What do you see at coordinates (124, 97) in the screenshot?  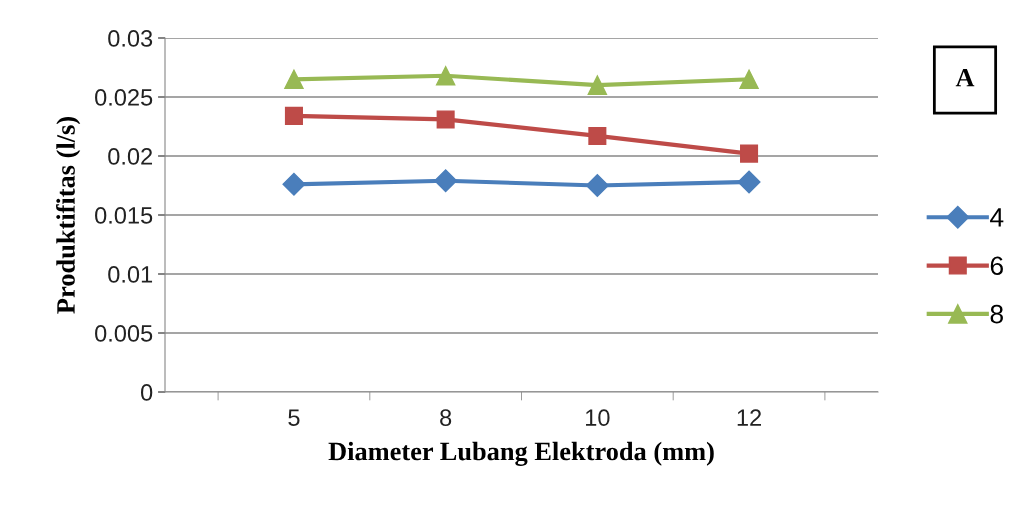 I see `y-tick-label: 0.025` at bounding box center [124, 97].